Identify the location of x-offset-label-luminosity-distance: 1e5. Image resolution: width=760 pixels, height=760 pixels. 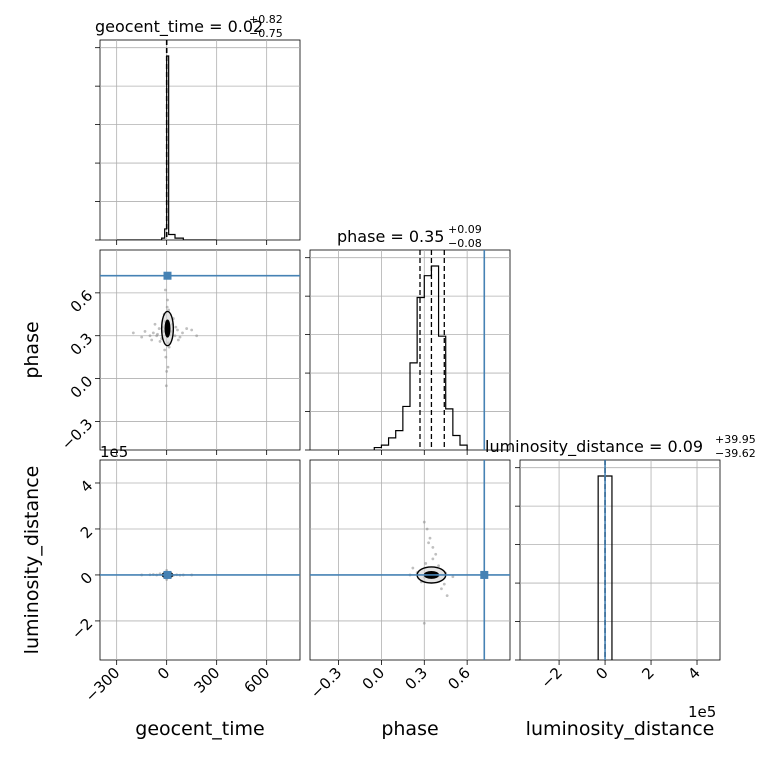
(702, 712).